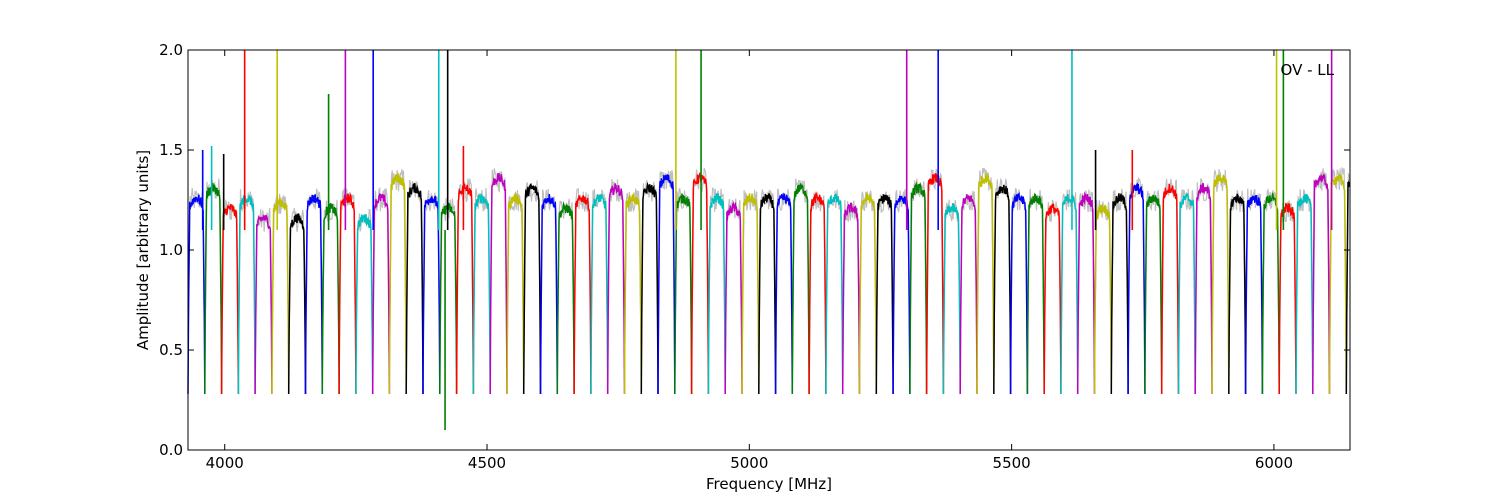  Describe the element at coordinates (749, 463) in the screenshot. I see `x-tick-label: 5000` at that location.